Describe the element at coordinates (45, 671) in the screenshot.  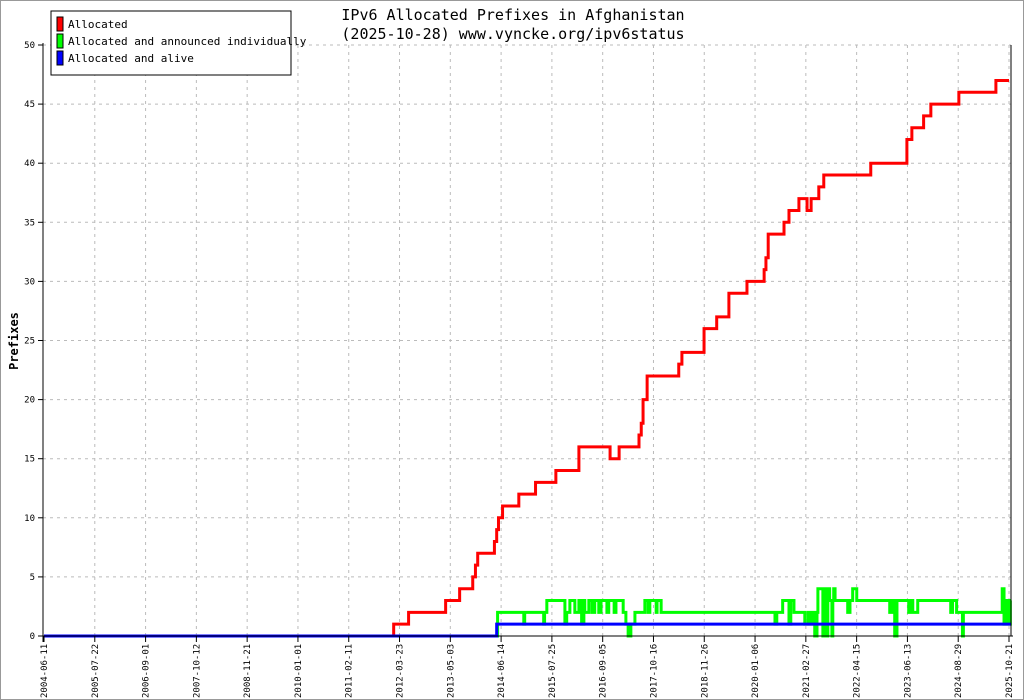
I see `x-tick-label: 2004-06-11` at that location.